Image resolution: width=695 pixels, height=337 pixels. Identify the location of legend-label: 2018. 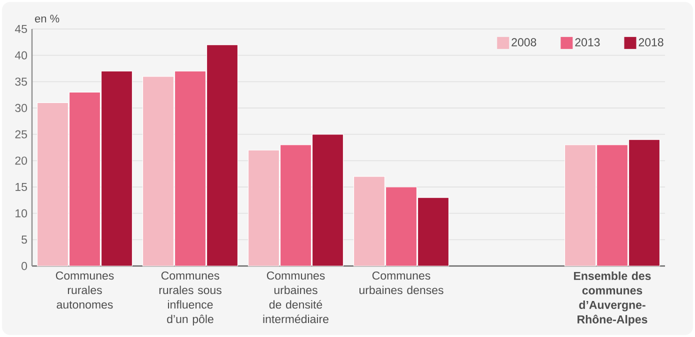
(651, 42).